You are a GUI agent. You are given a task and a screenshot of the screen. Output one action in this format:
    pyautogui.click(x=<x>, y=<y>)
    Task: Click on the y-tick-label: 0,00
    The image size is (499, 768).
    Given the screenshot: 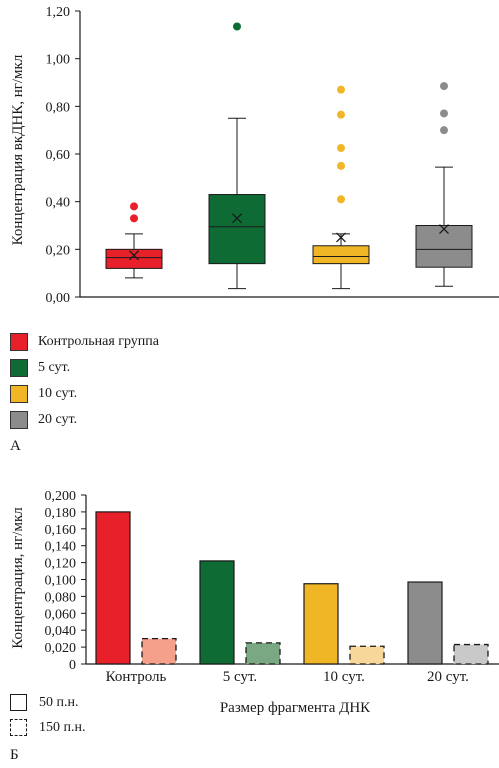 What is the action you would take?
    pyautogui.click(x=58, y=298)
    